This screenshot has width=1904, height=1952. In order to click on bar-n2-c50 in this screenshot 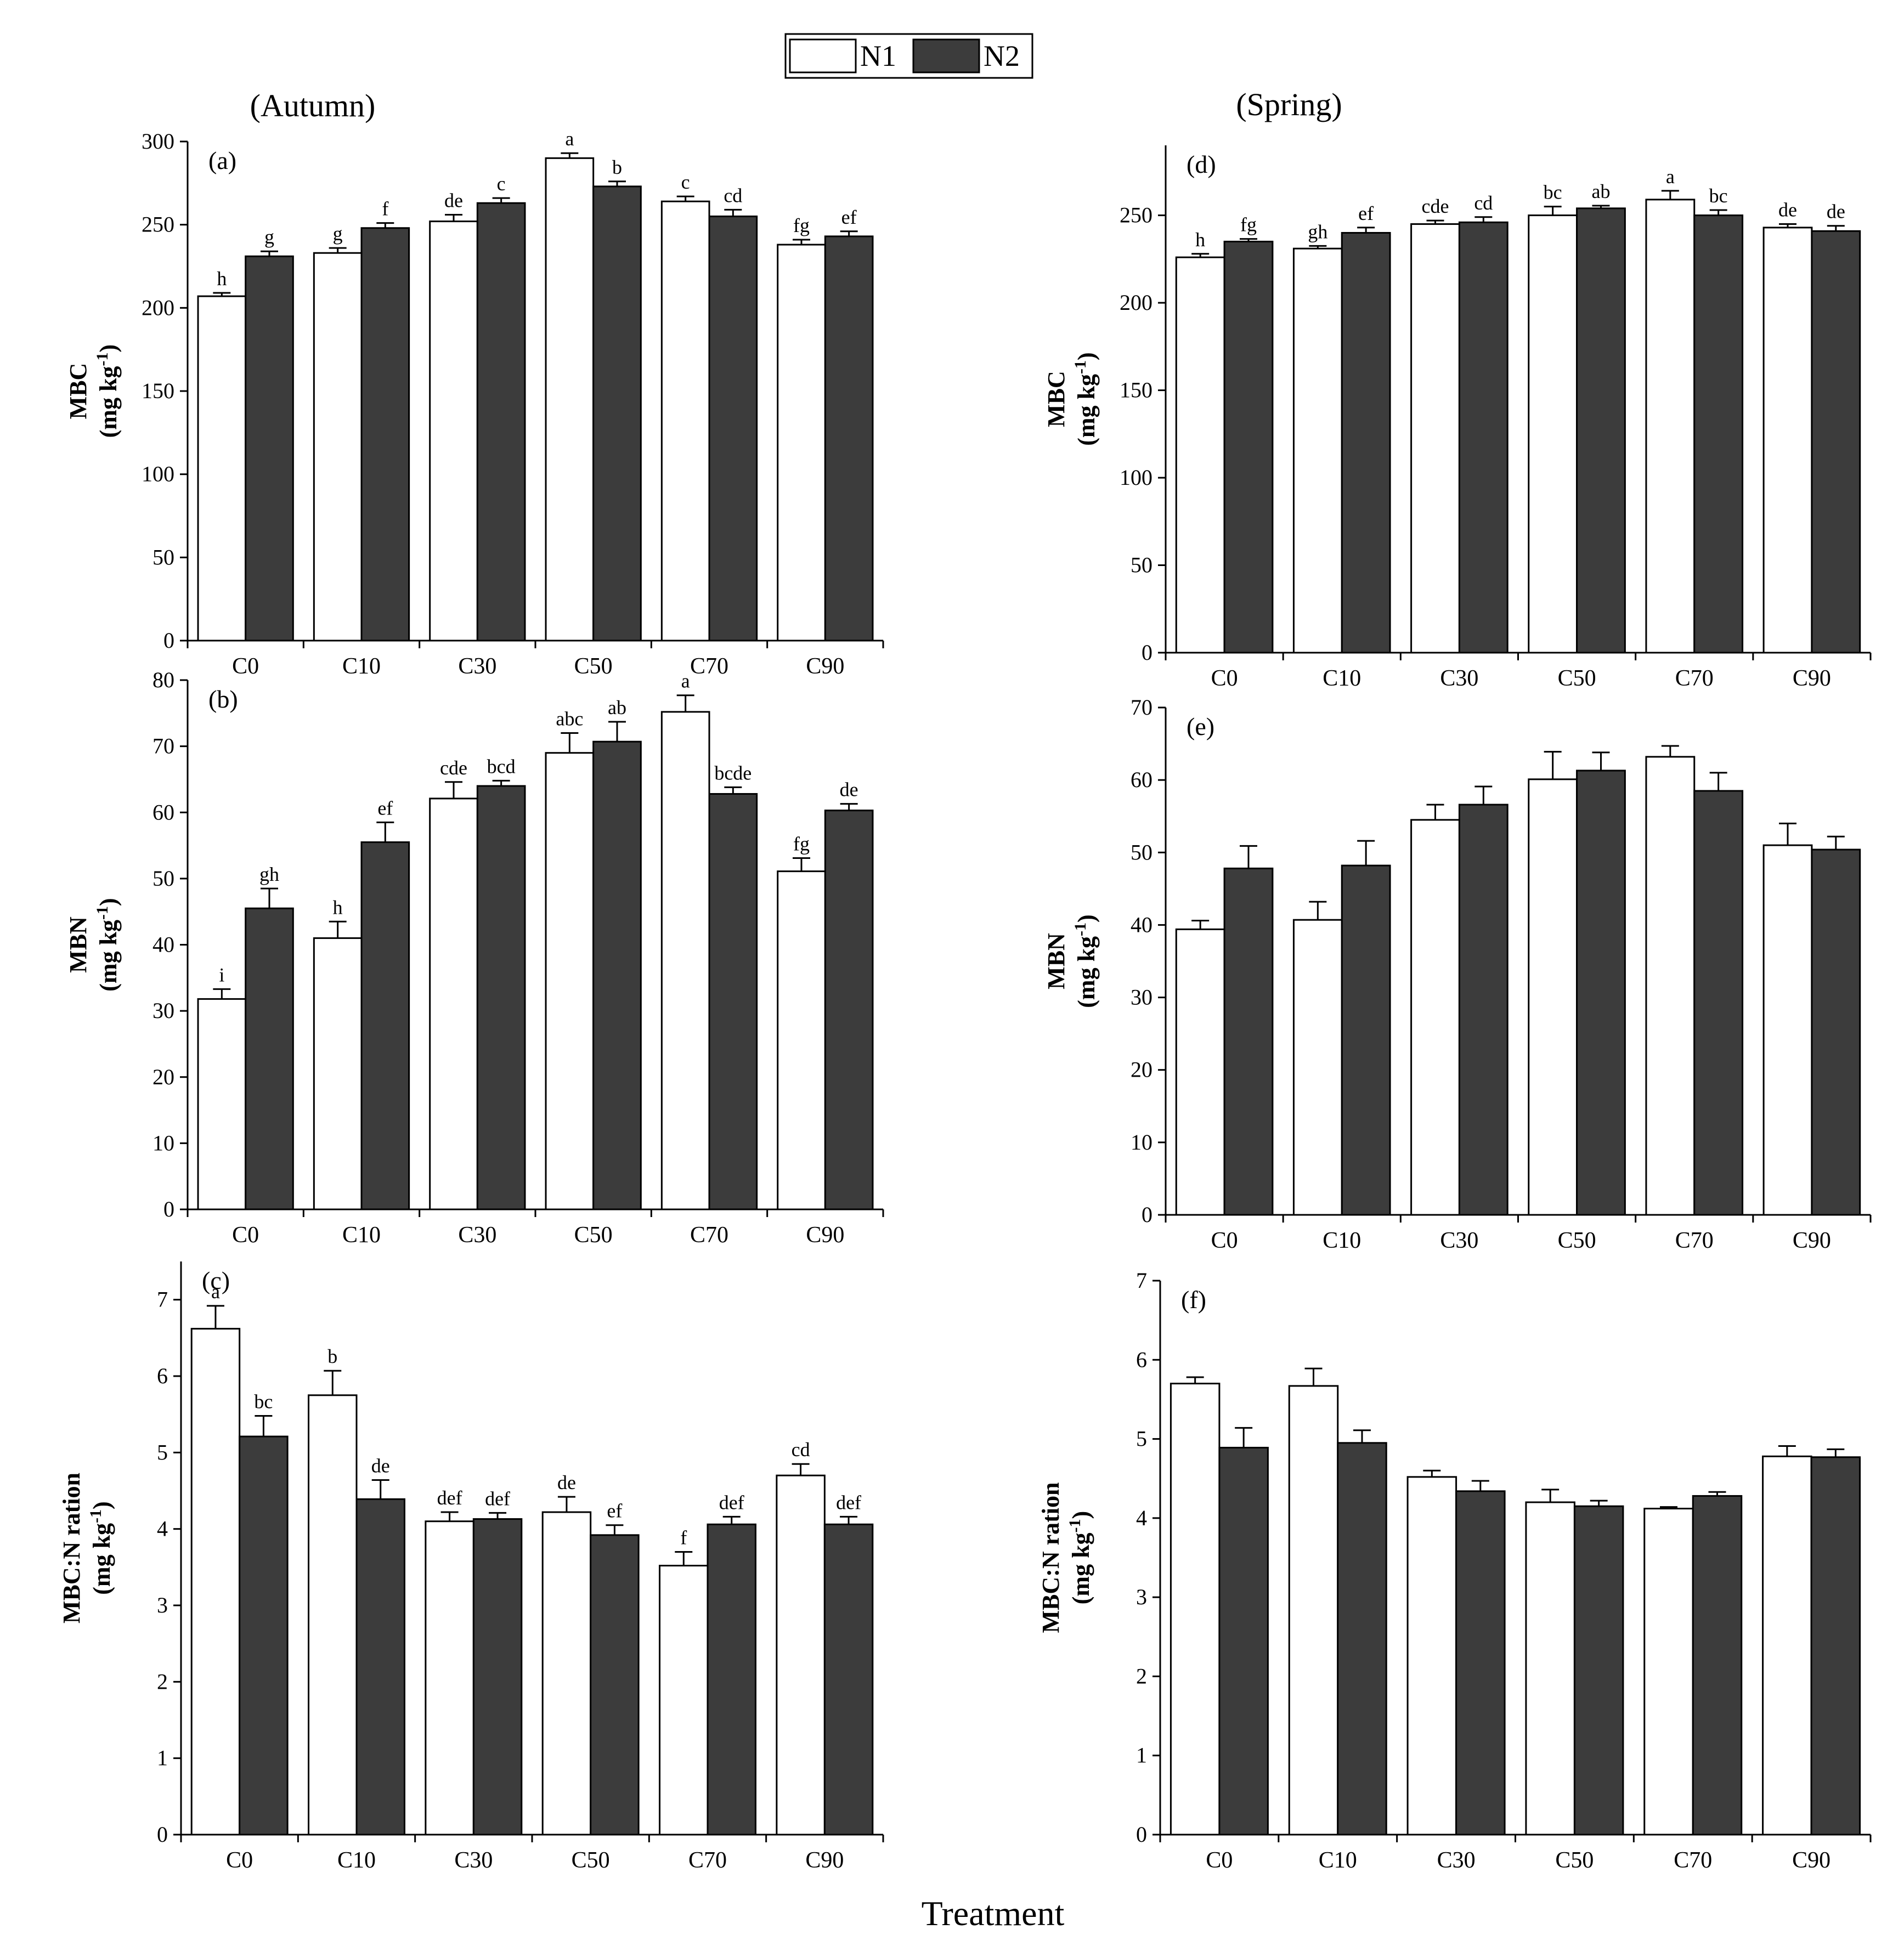, I will do `click(1598, 1670)`.